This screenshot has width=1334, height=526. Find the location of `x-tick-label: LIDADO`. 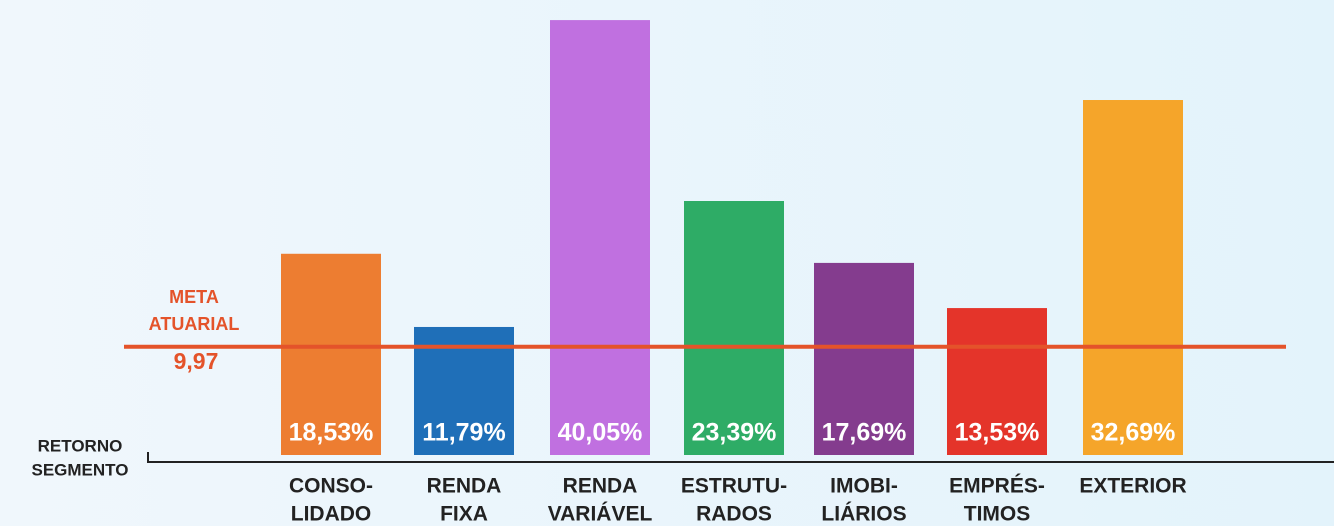

x-tick-label: LIDADO is located at coordinates (331, 514).